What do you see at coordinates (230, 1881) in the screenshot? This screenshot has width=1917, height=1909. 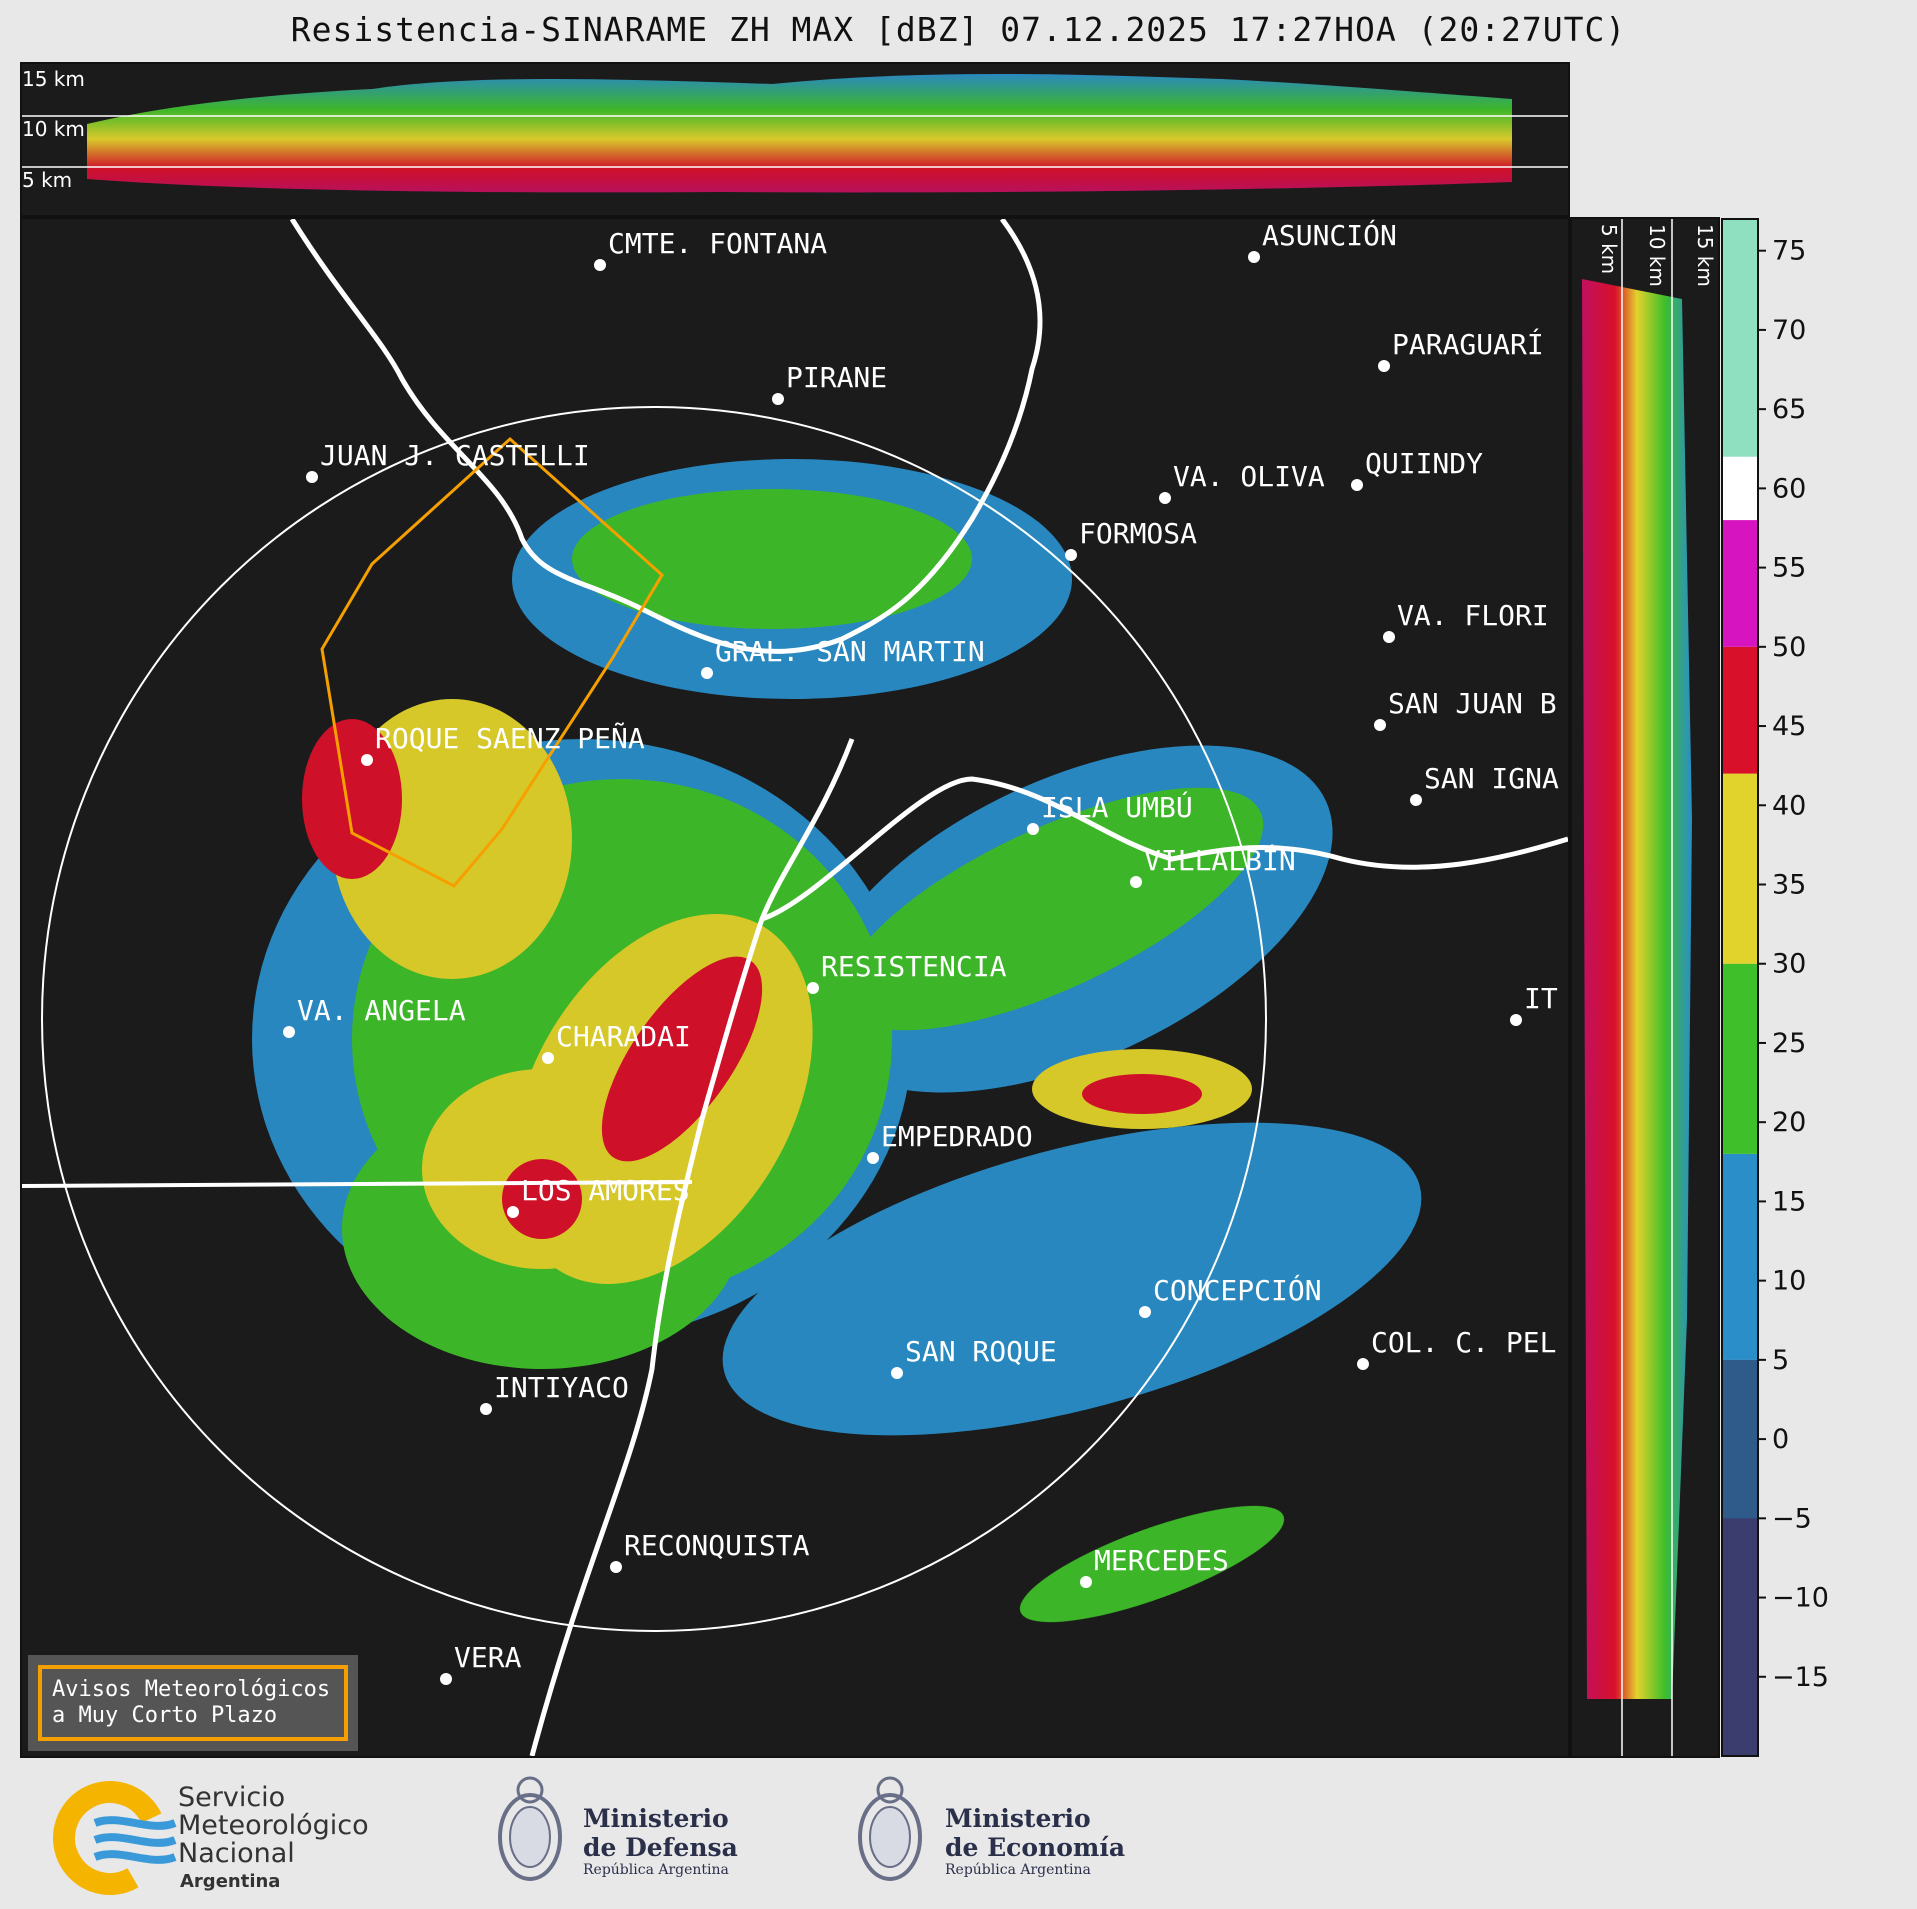 I see `smn-line-4: Argentina` at bounding box center [230, 1881].